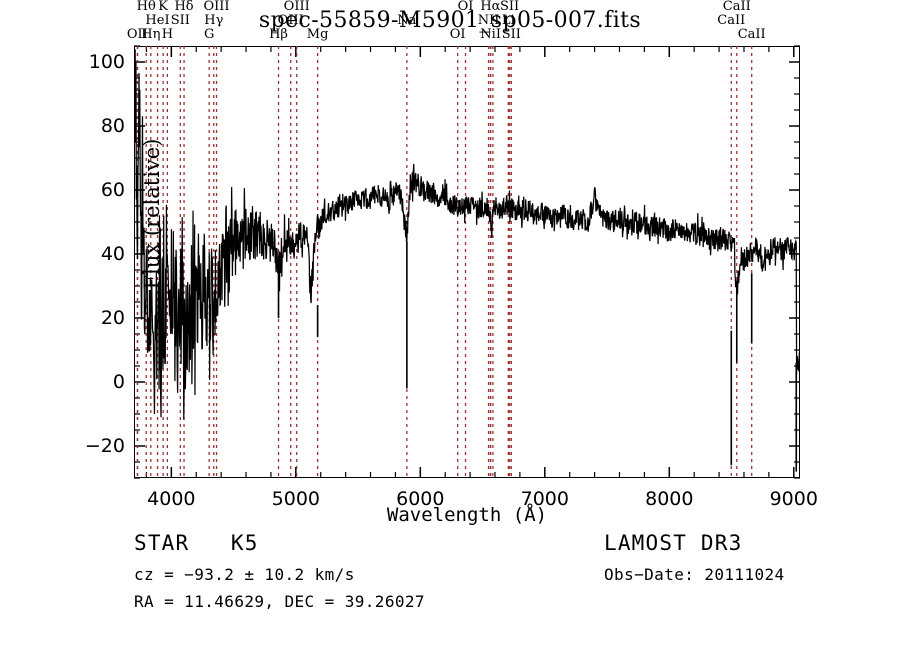 The image size is (900, 649). I want to click on y-tick-label: 100, so click(106, 62).